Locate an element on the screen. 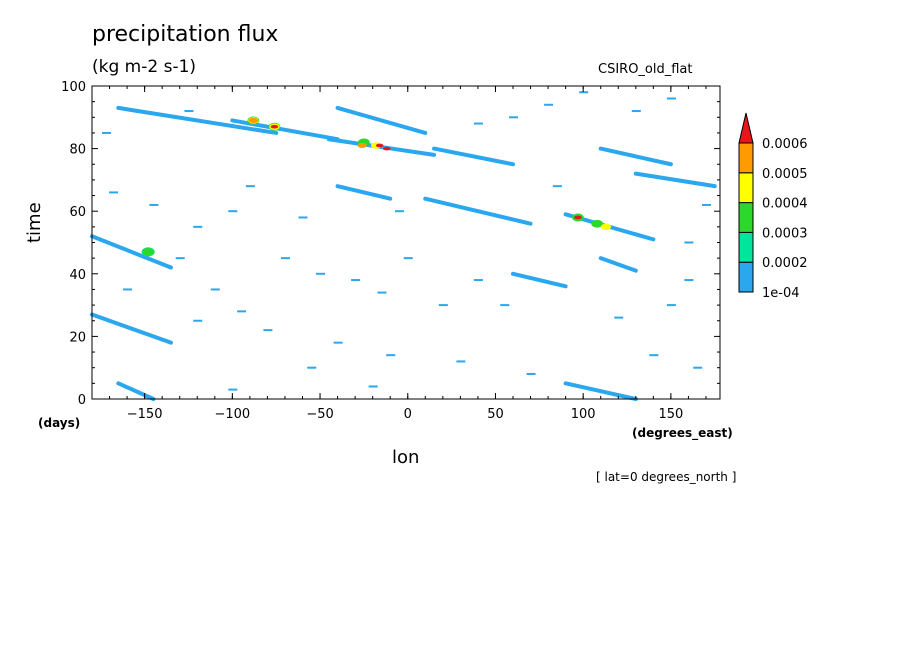 The image size is (904, 654). y-tick-label: 20 is located at coordinates (77, 337).